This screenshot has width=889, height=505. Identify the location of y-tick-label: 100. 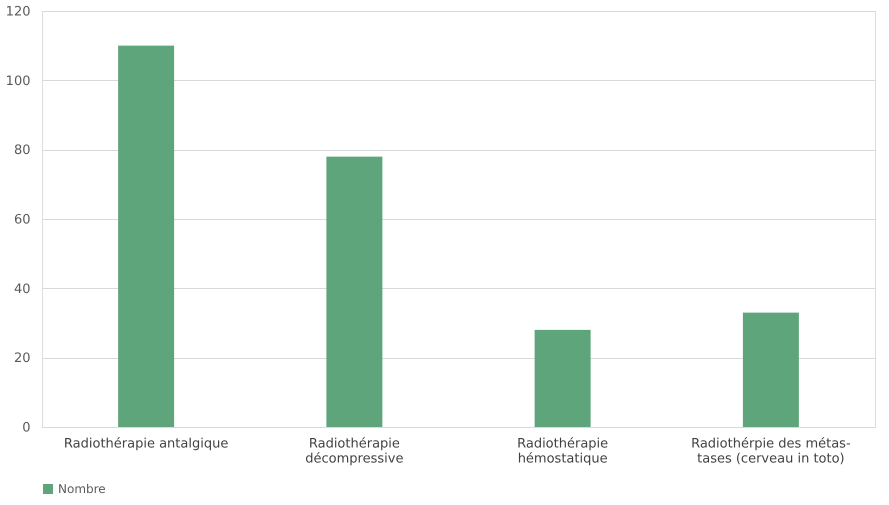
(18, 81).